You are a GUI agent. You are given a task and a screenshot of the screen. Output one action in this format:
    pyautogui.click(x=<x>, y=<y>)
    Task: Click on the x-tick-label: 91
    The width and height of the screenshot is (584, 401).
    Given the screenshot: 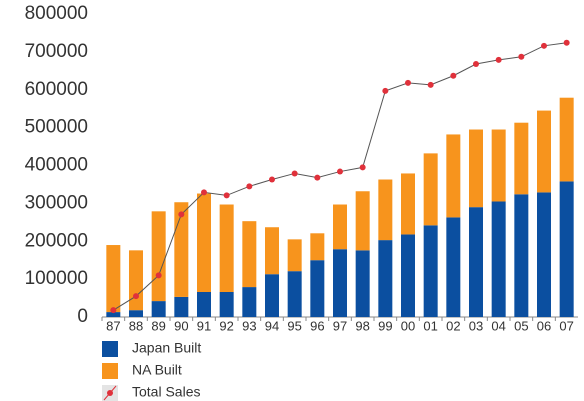 What is the action you would take?
    pyautogui.click(x=204, y=325)
    